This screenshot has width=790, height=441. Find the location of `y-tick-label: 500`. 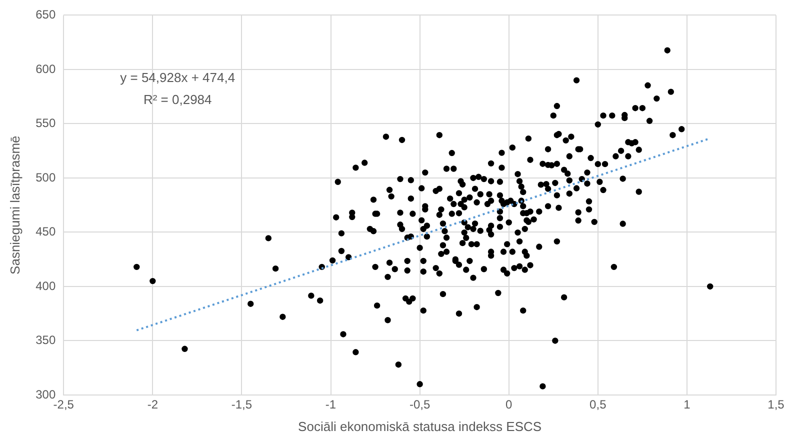

y-tick-label: 500 is located at coordinates (46, 177).